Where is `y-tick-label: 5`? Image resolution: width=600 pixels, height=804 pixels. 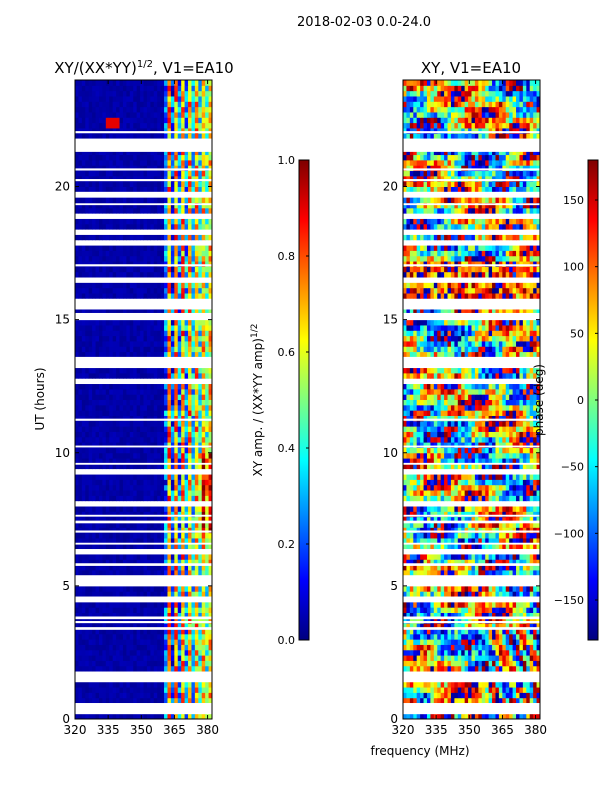 y-tick-label: 5 is located at coordinates (66, 586).